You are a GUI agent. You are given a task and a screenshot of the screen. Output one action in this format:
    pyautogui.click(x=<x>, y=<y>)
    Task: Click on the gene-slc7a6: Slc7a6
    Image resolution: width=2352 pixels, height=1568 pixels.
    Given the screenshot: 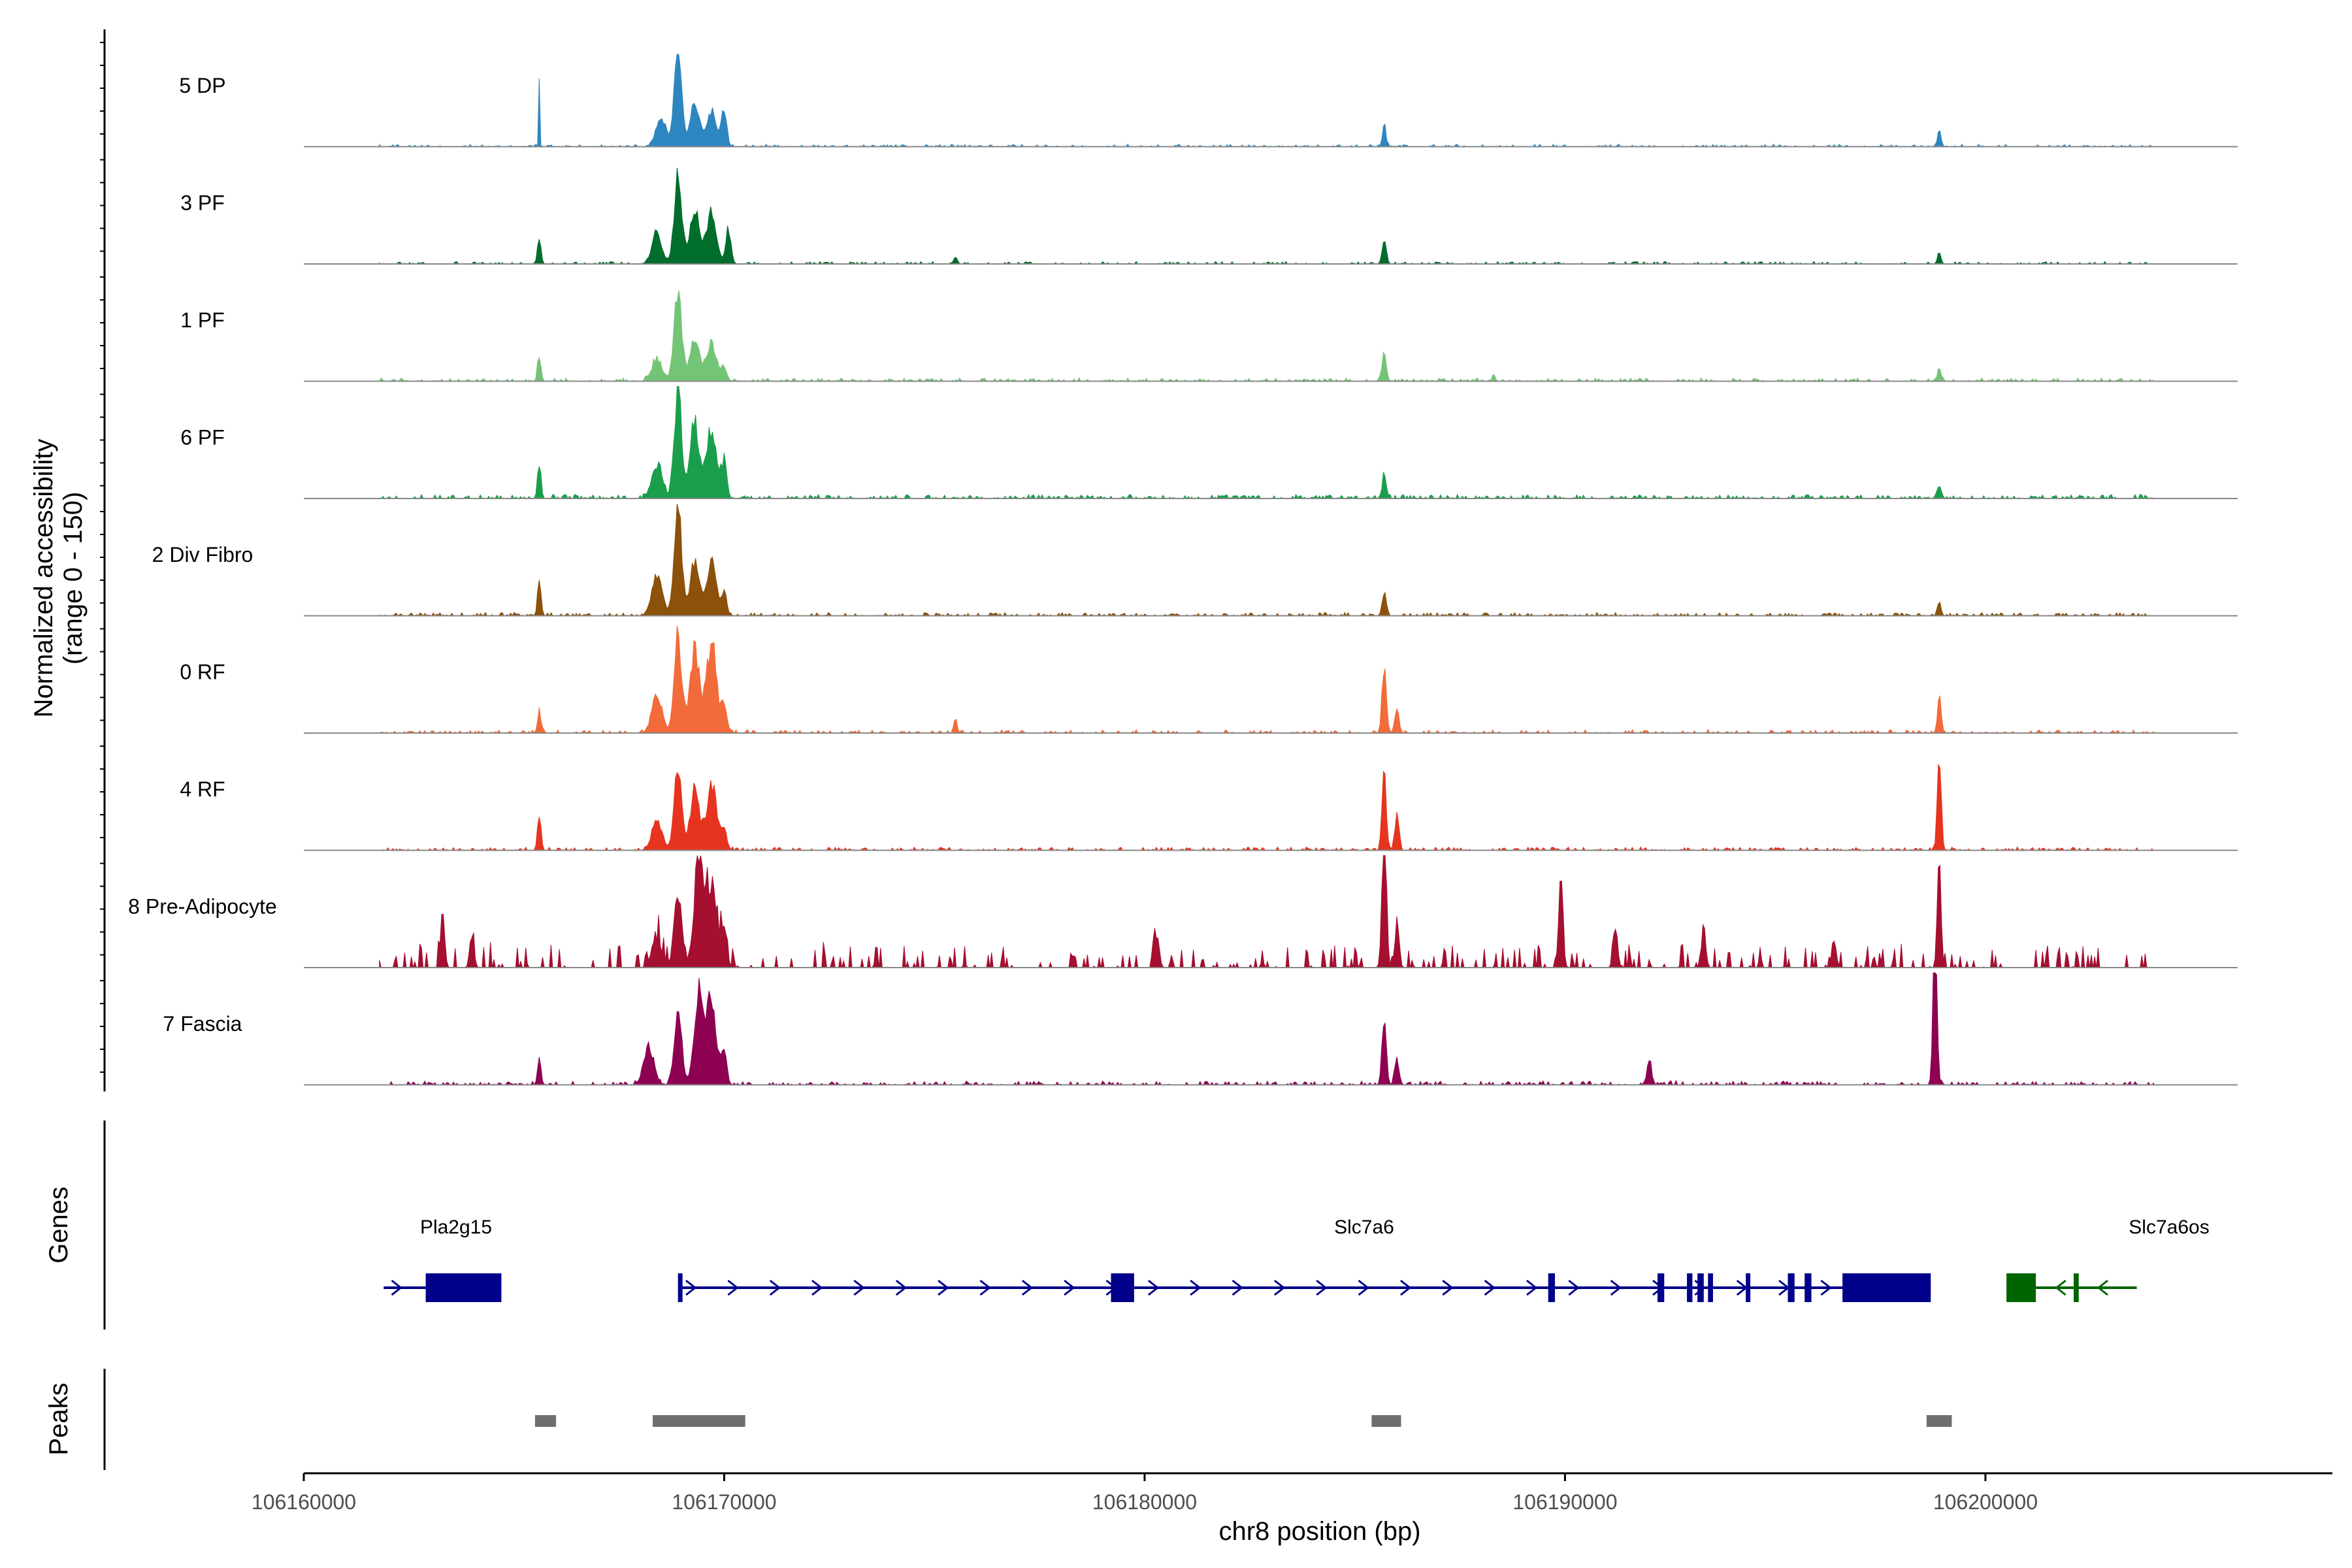 What is the action you would take?
    pyautogui.click(x=1304, y=1259)
    